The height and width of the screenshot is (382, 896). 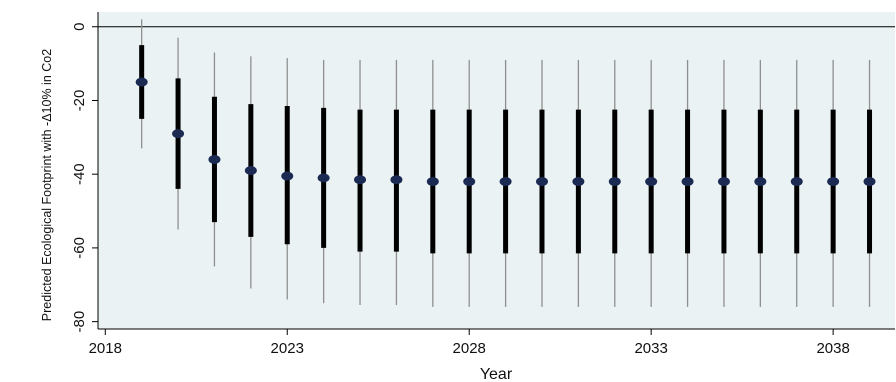 I want to click on point-2024, so click(x=323, y=178).